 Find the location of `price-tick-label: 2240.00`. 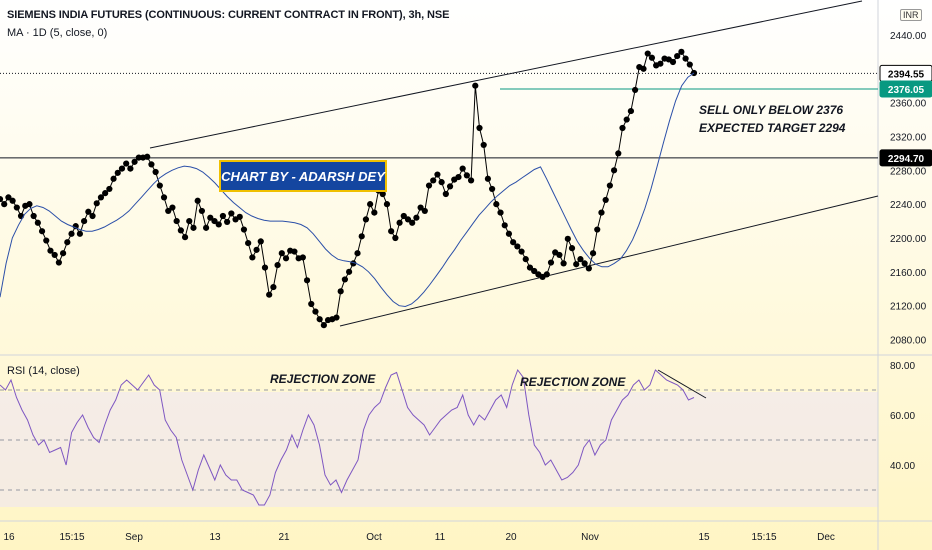

price-tick-label: 2240.00 is located at coordinates (908, 205).